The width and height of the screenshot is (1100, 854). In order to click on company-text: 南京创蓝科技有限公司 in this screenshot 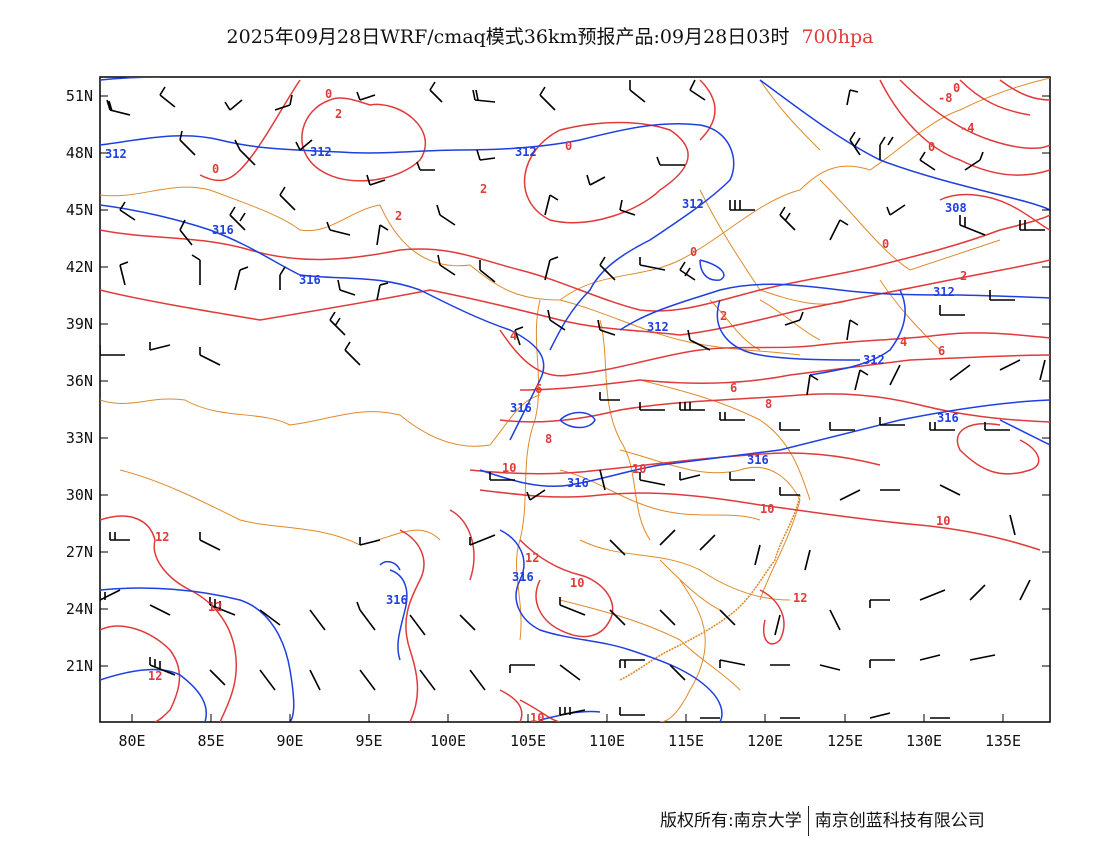, I will do `click(899, 821)`.